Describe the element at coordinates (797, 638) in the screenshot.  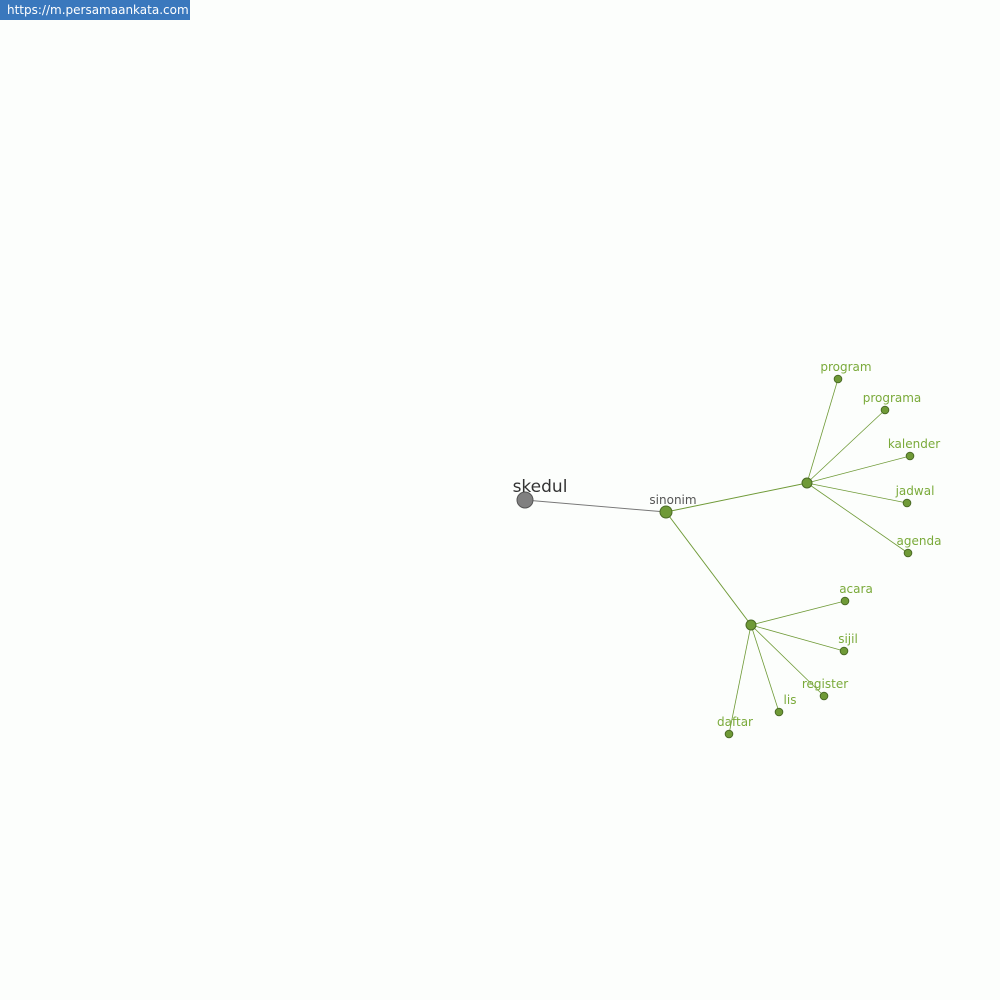
I see `edge-sijil` at that location.